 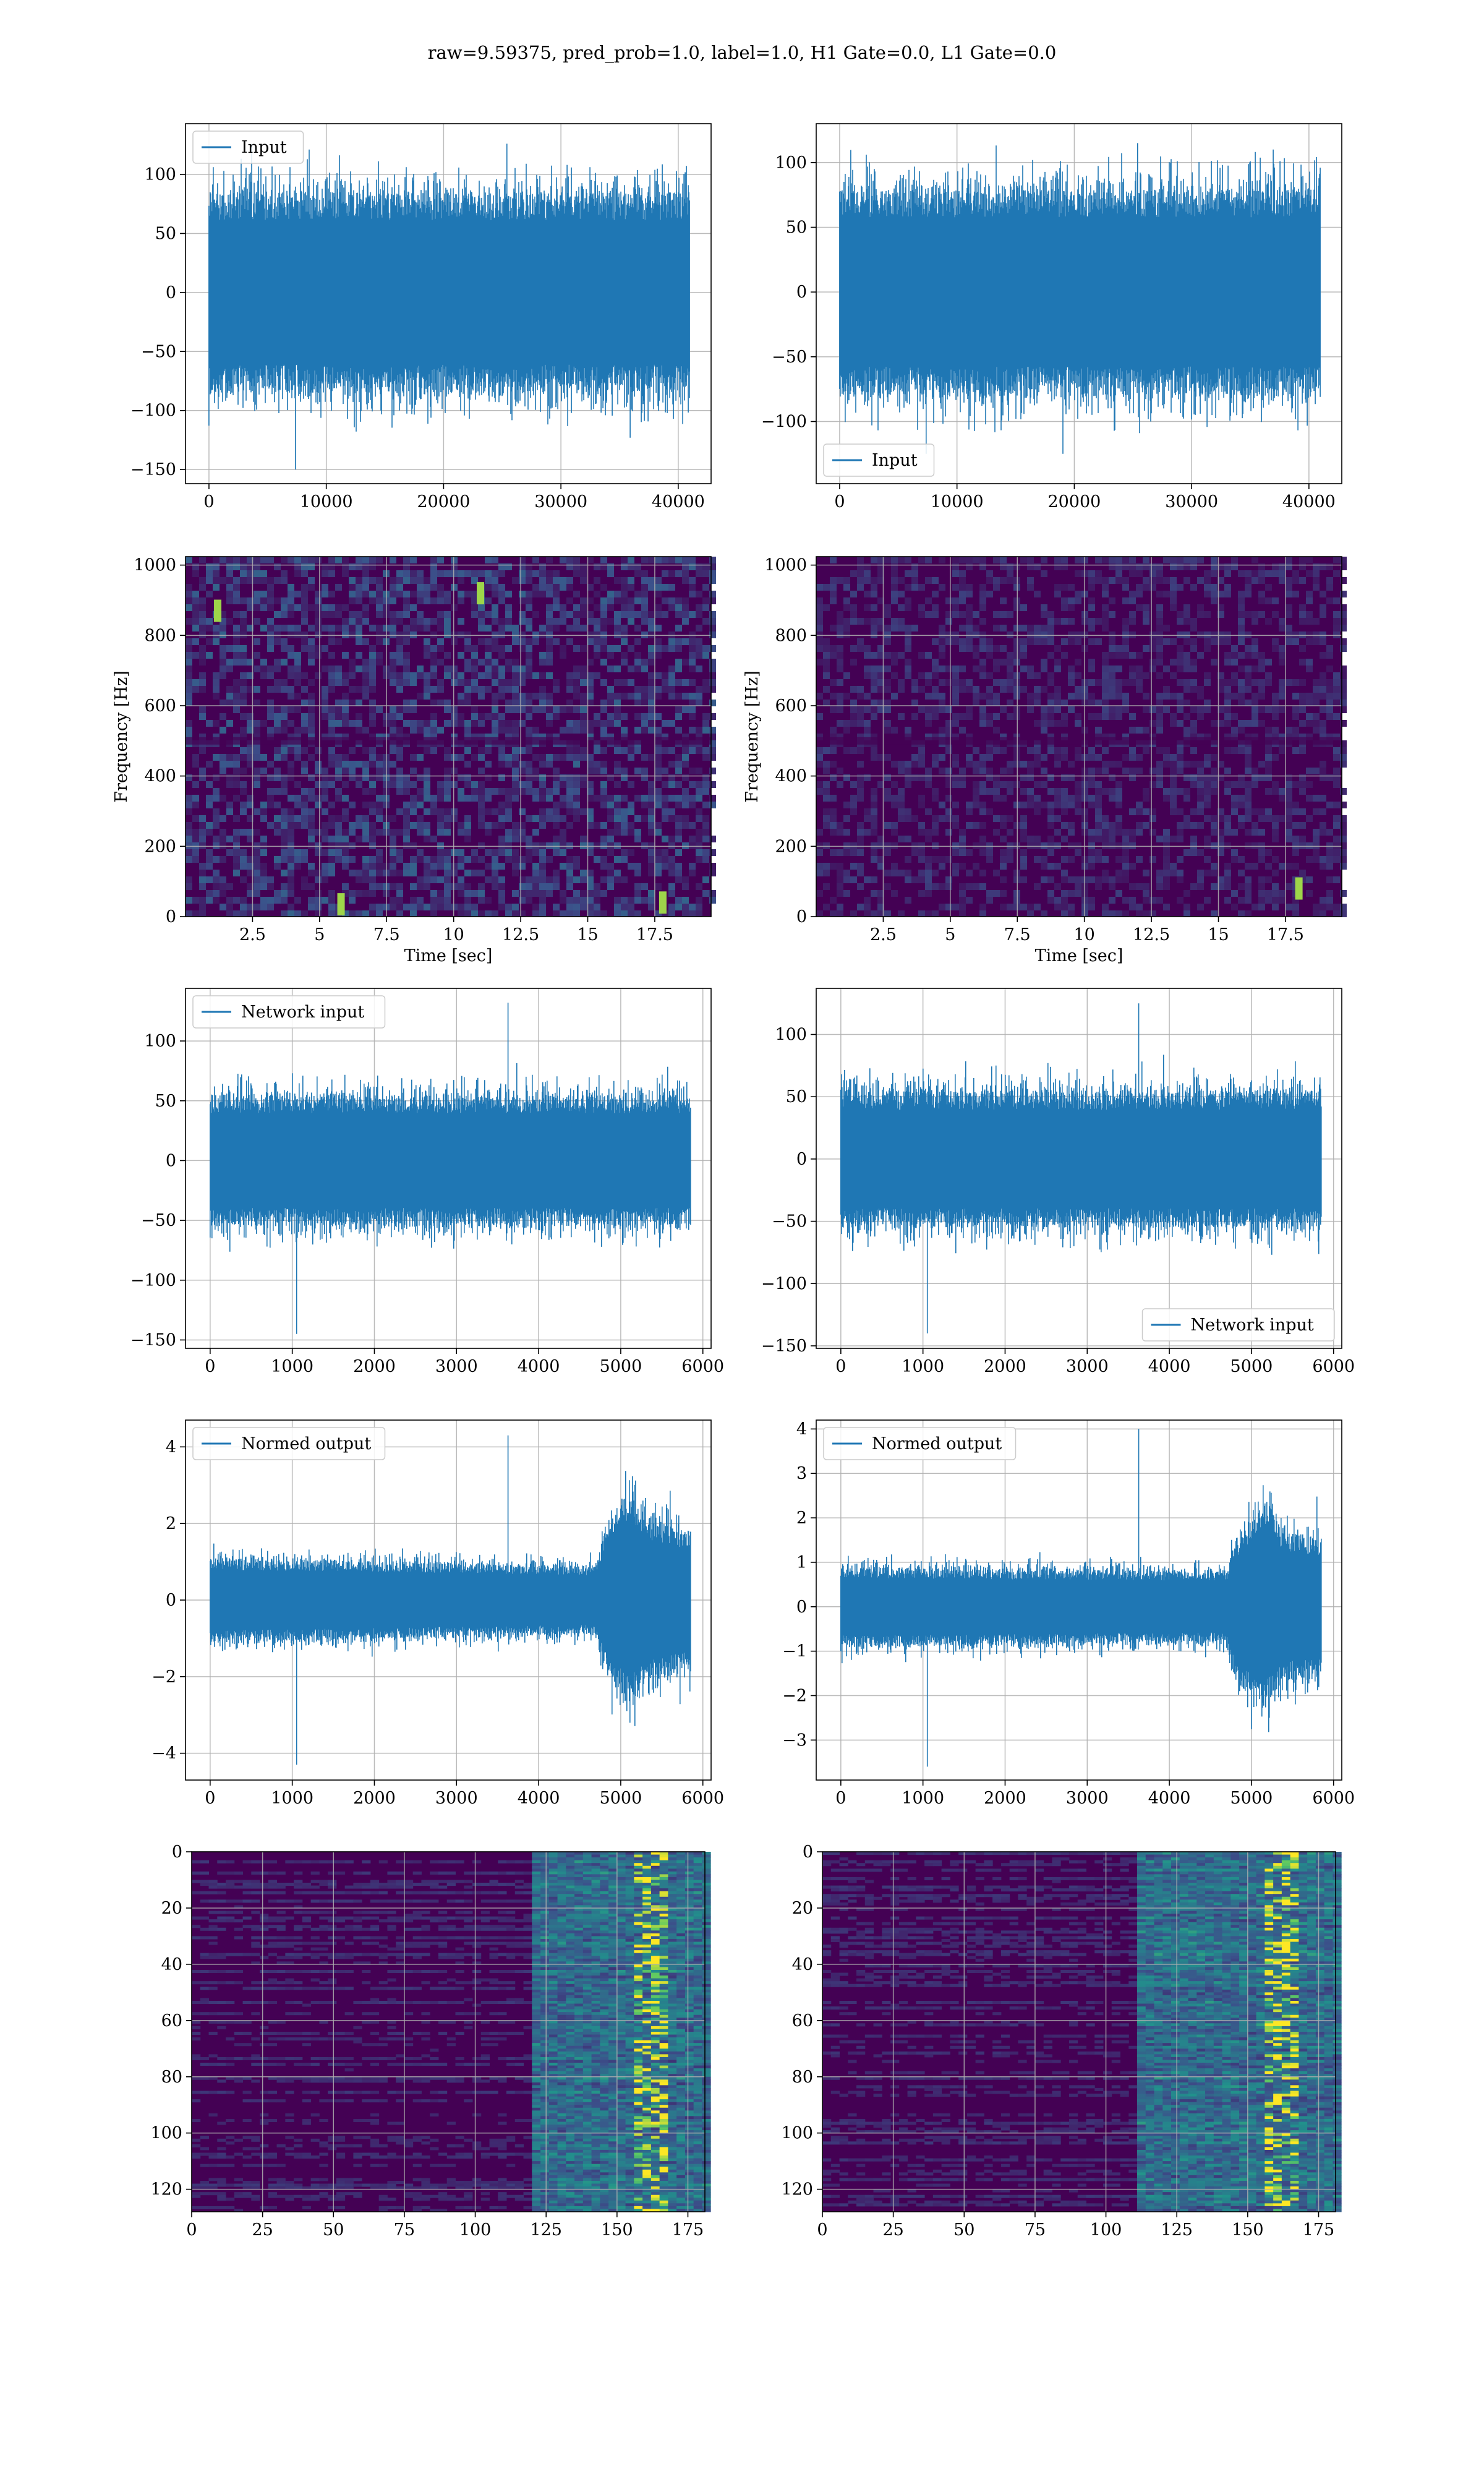 I want to click on heatmap-band, so click(x=1079, y=741).